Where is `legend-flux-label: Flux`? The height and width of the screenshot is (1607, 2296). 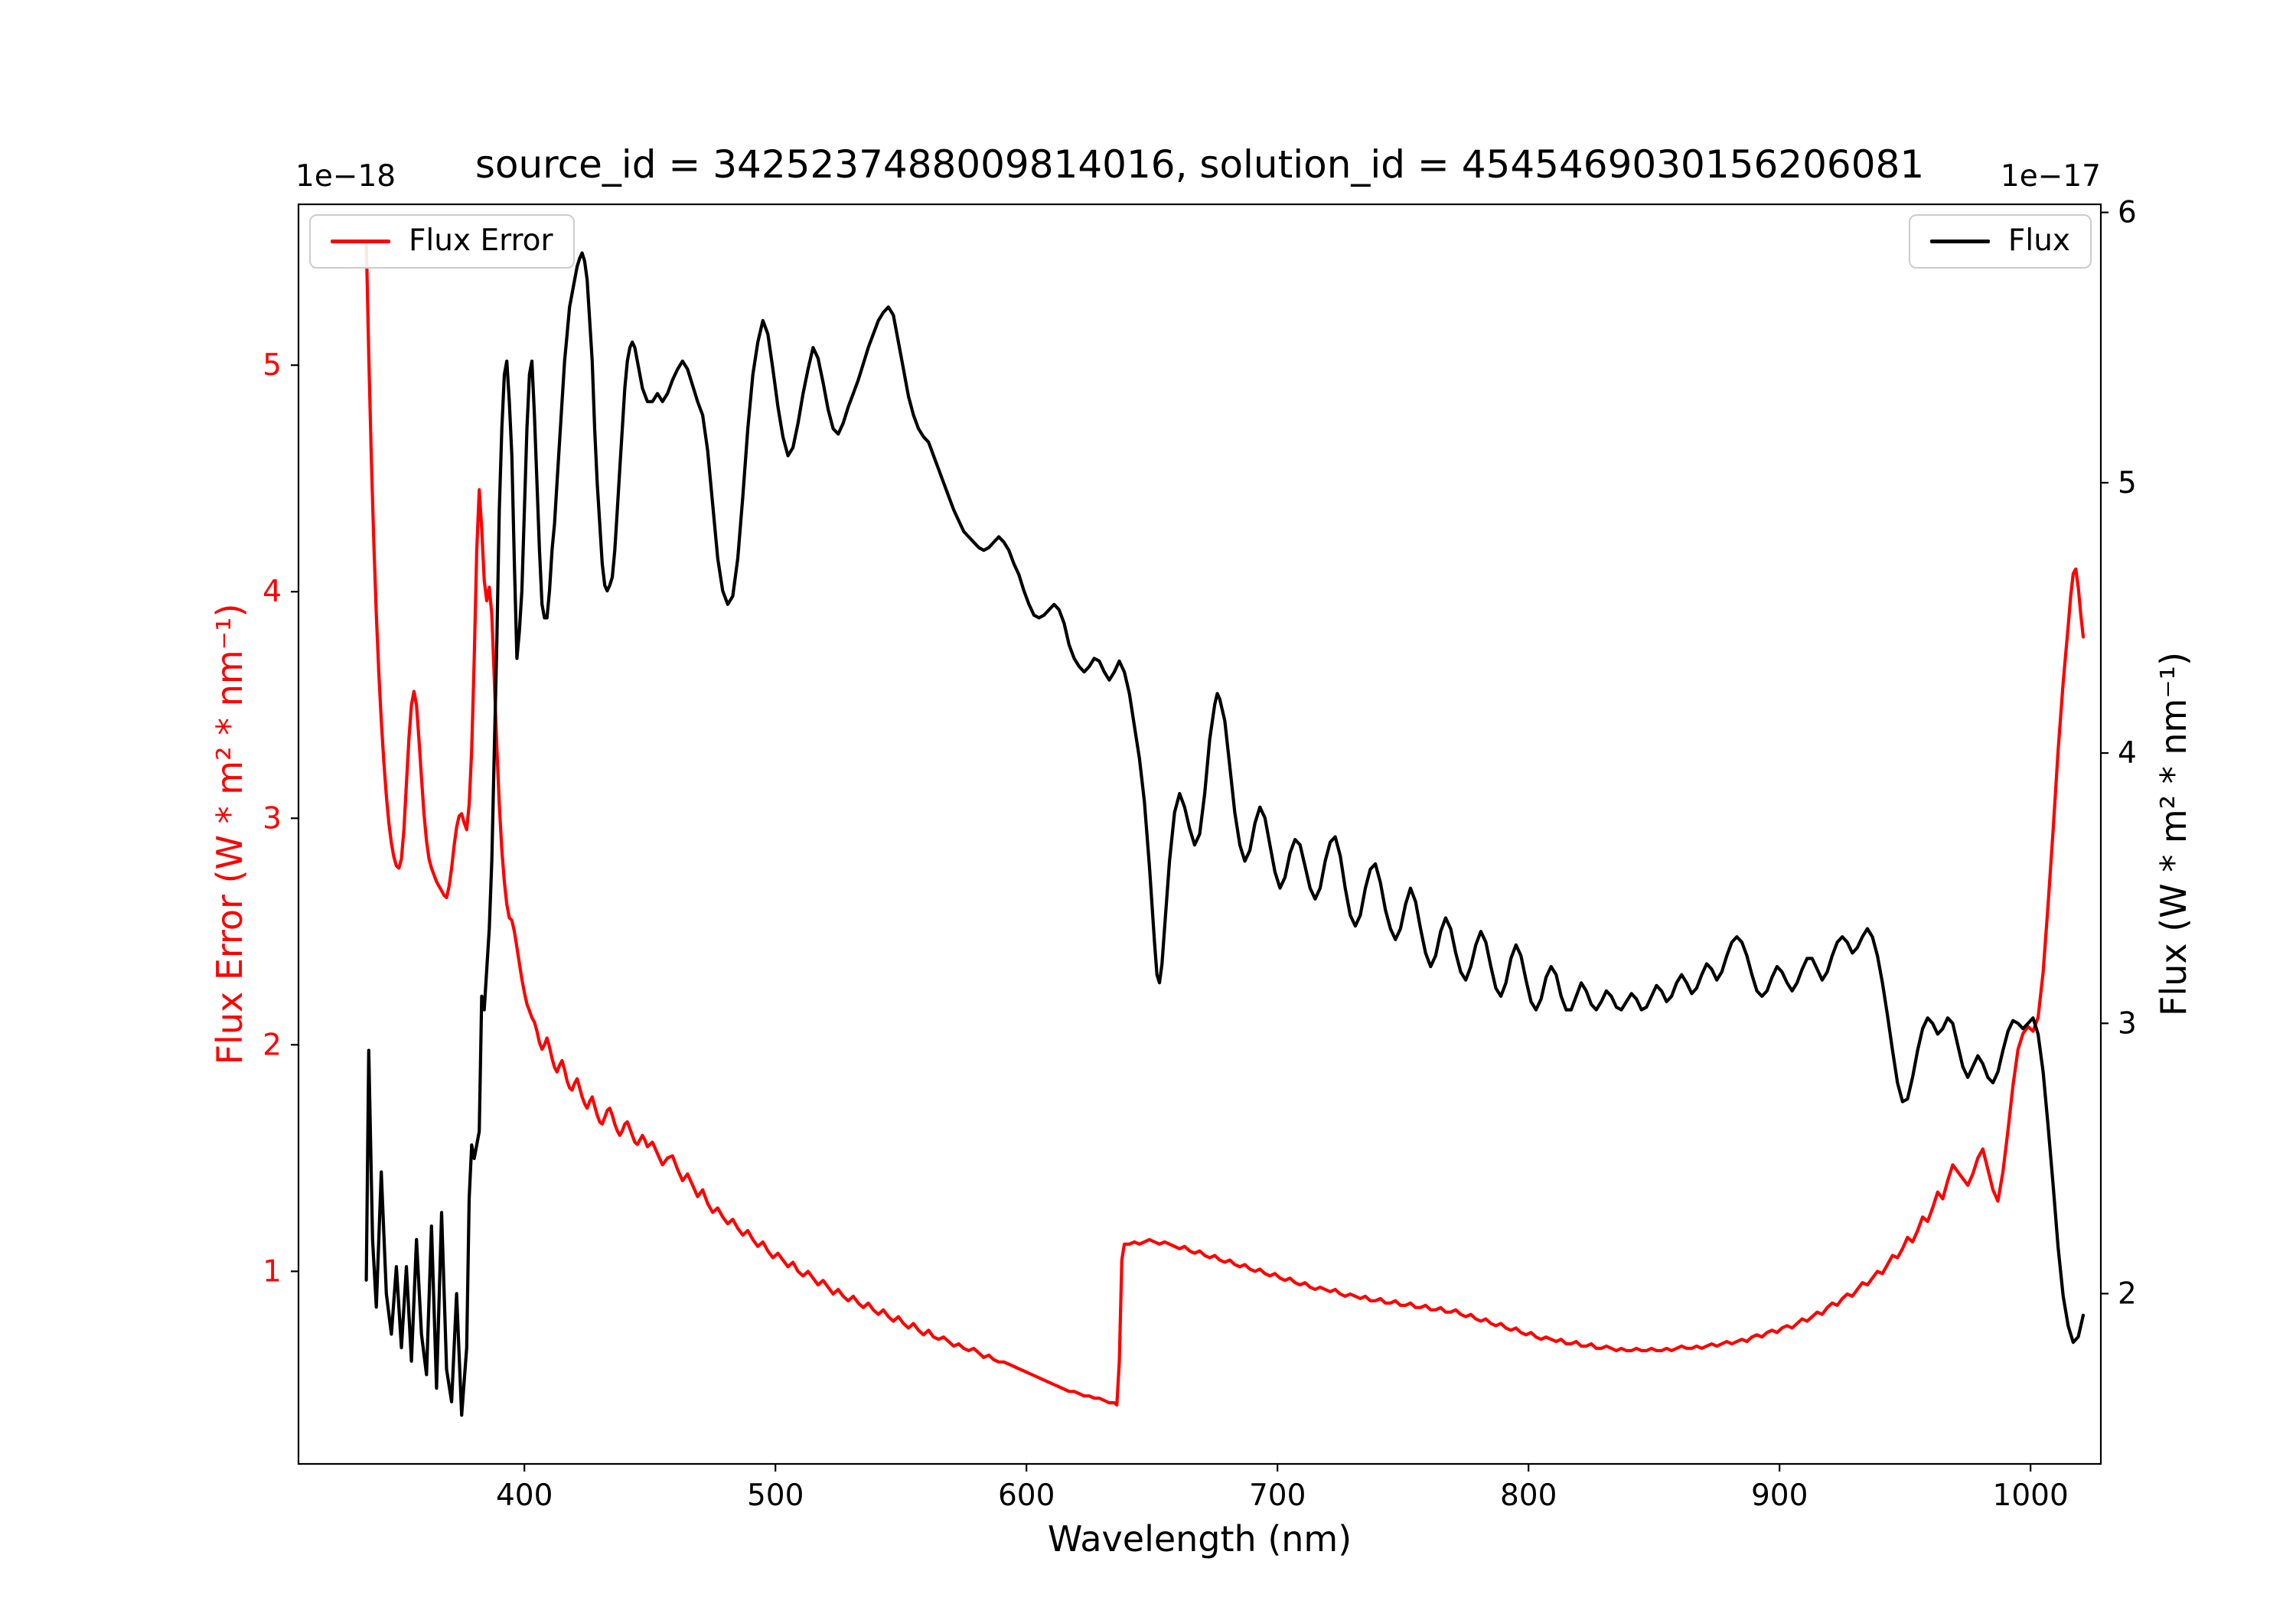 legend-flux-label: Flux is located at coordinates (2038, 240).